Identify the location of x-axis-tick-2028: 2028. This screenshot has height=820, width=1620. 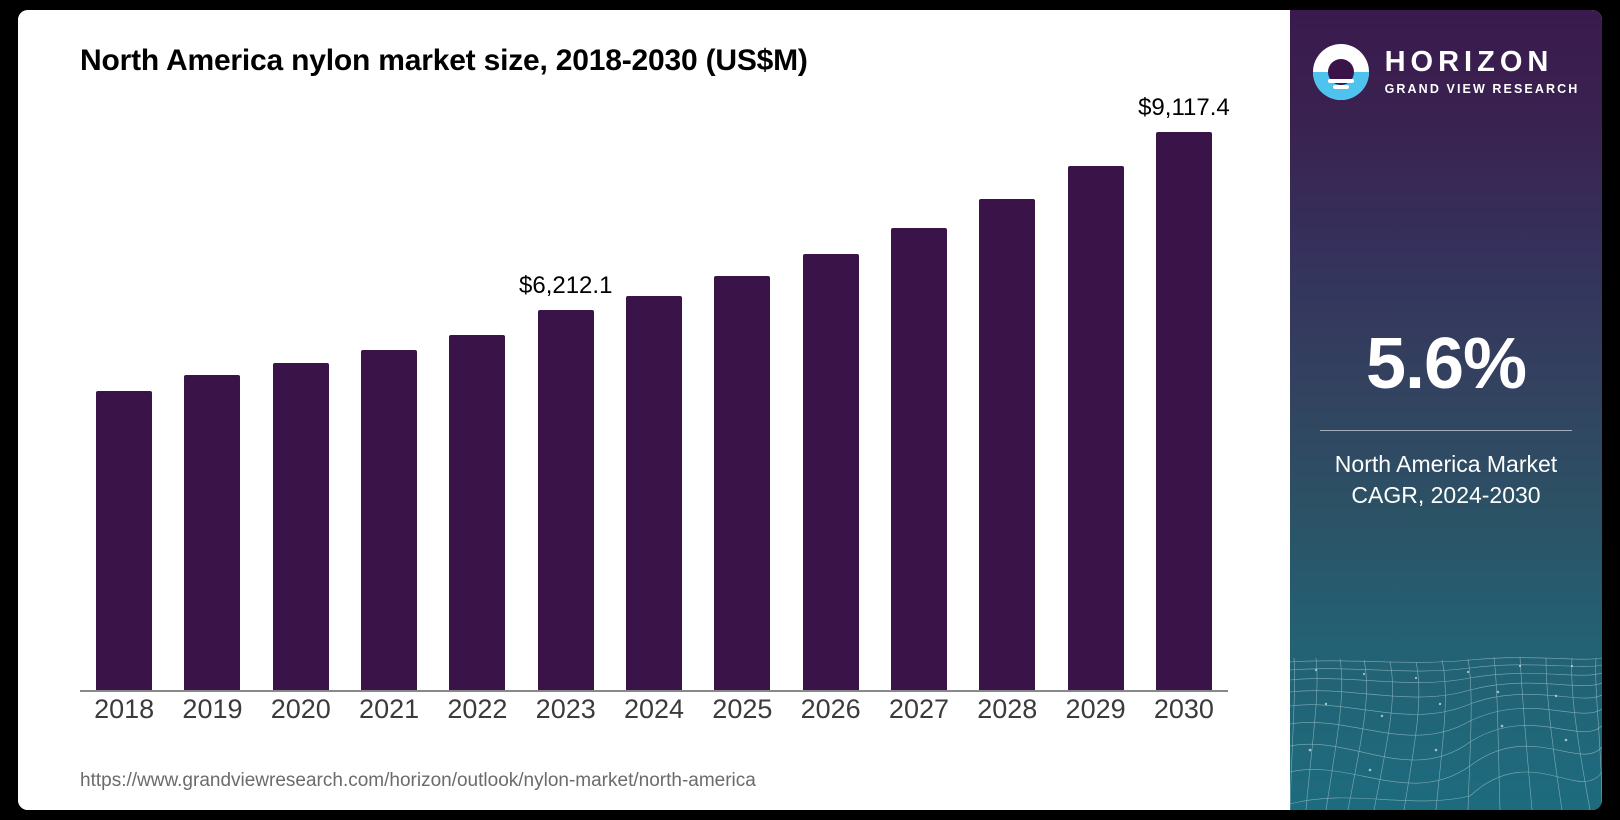
(1007, 709).